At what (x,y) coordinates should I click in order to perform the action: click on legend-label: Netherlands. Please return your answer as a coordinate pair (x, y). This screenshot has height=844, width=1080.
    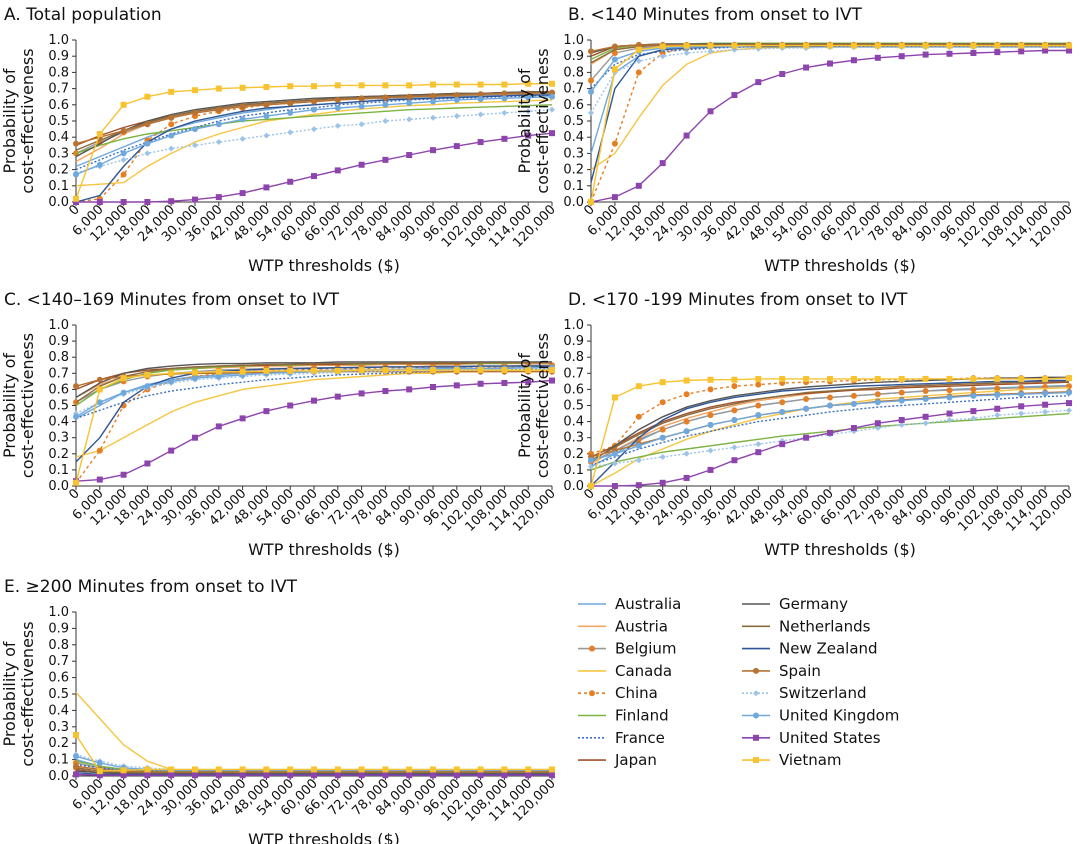
    Looking at the image, I should click on (825, 626).